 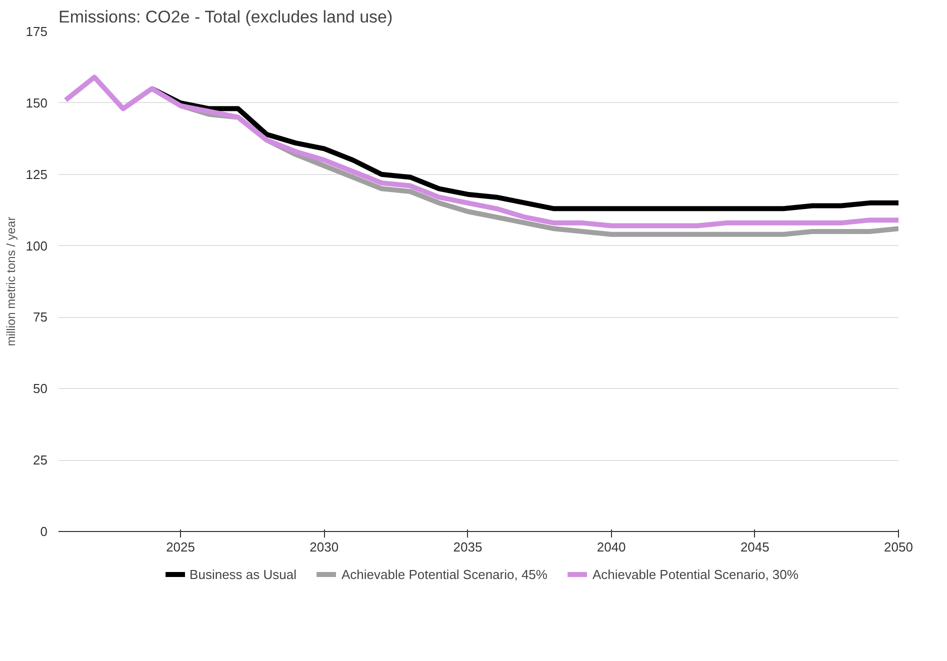 What do you see at coordinates (181, 547) in the screenshot?
I see `x-tick-label: 2025` at bounding box center [181, 547].